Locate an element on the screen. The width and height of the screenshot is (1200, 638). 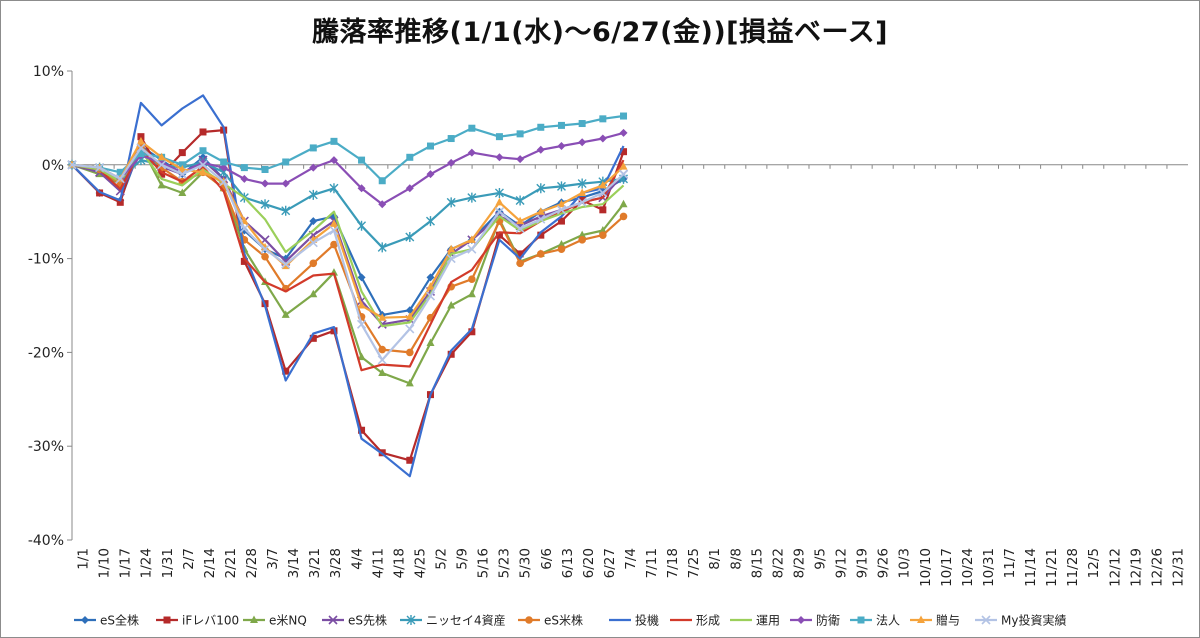
legend-label: My投資実績 is located at coordinates (1033, 620).